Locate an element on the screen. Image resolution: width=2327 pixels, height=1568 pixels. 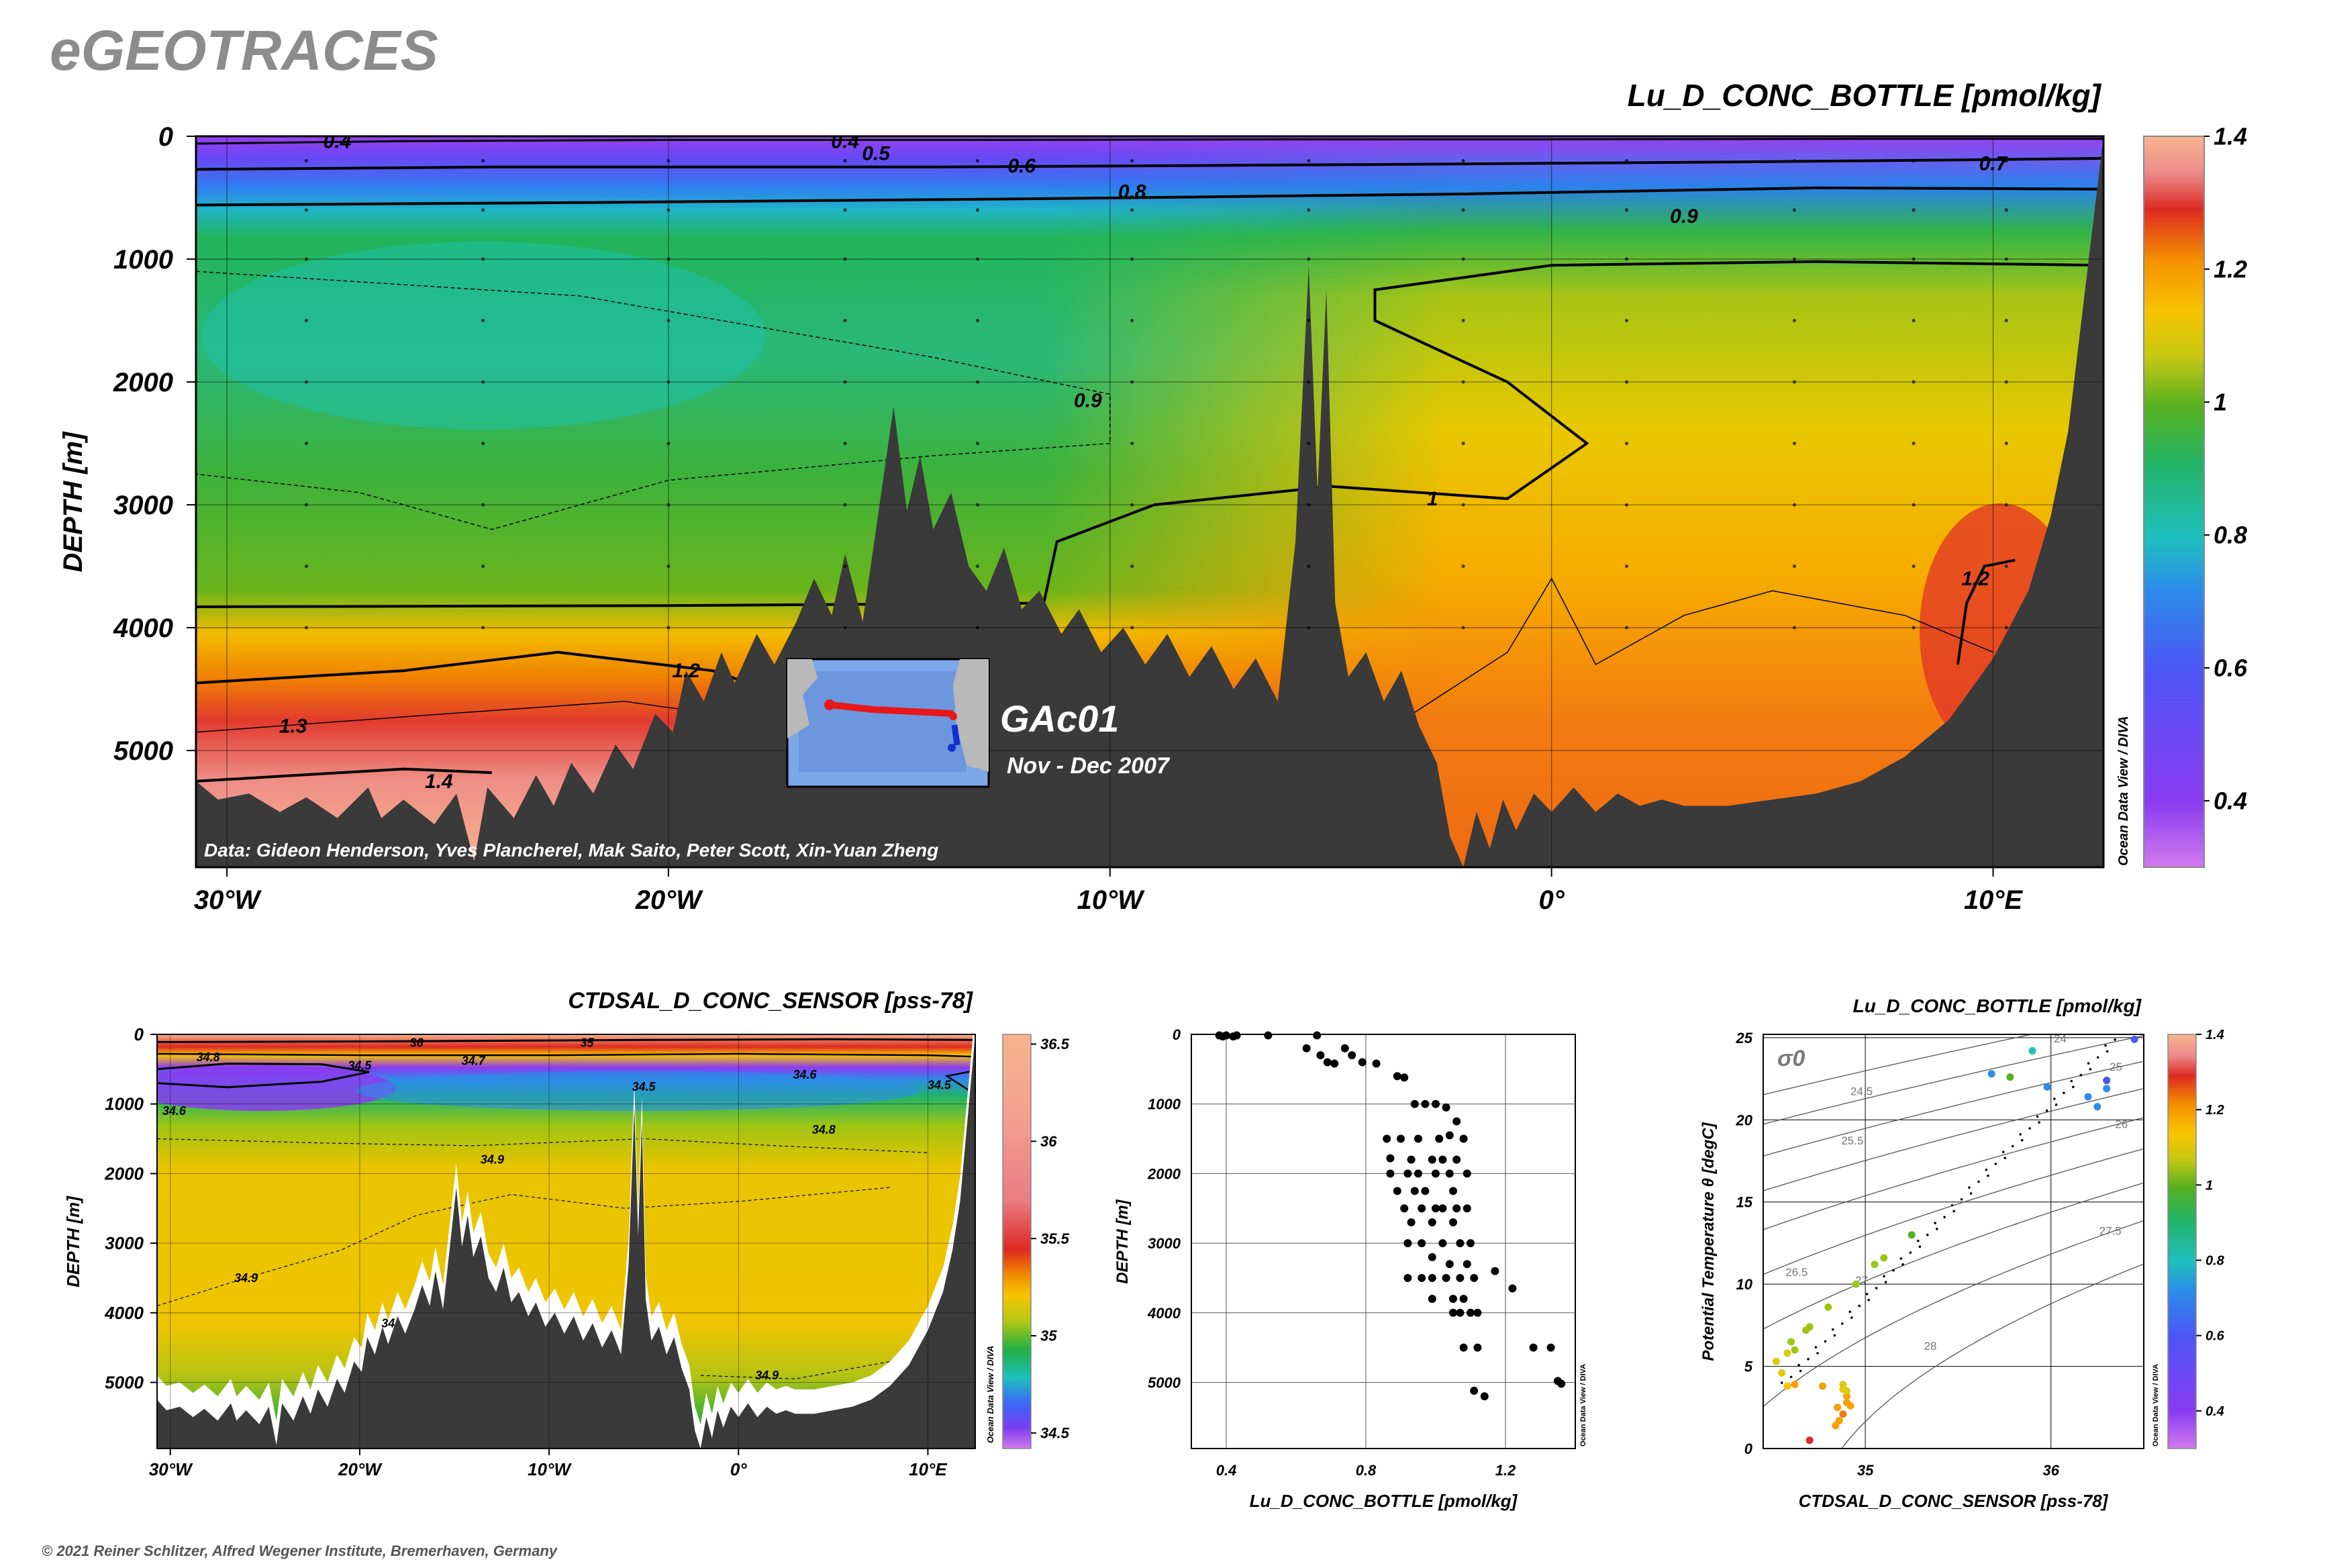
main-colorbar-ramp is located at coordinates (2174, 502).